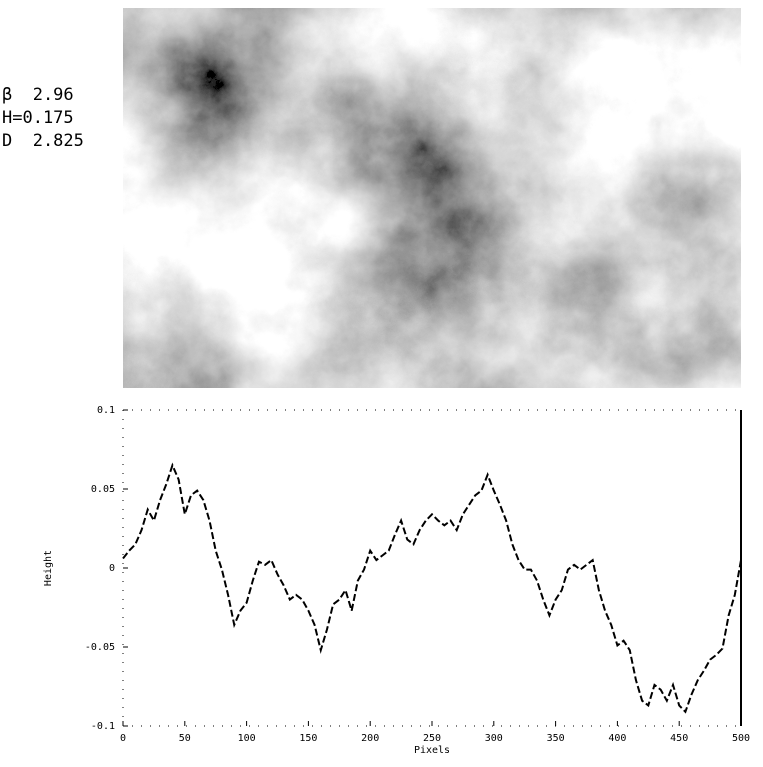 This screenshot has width=763, height=767. Describe the element at coordinates (48, 568) in the screenshot. I see `y-axis-label: Height` at that location.